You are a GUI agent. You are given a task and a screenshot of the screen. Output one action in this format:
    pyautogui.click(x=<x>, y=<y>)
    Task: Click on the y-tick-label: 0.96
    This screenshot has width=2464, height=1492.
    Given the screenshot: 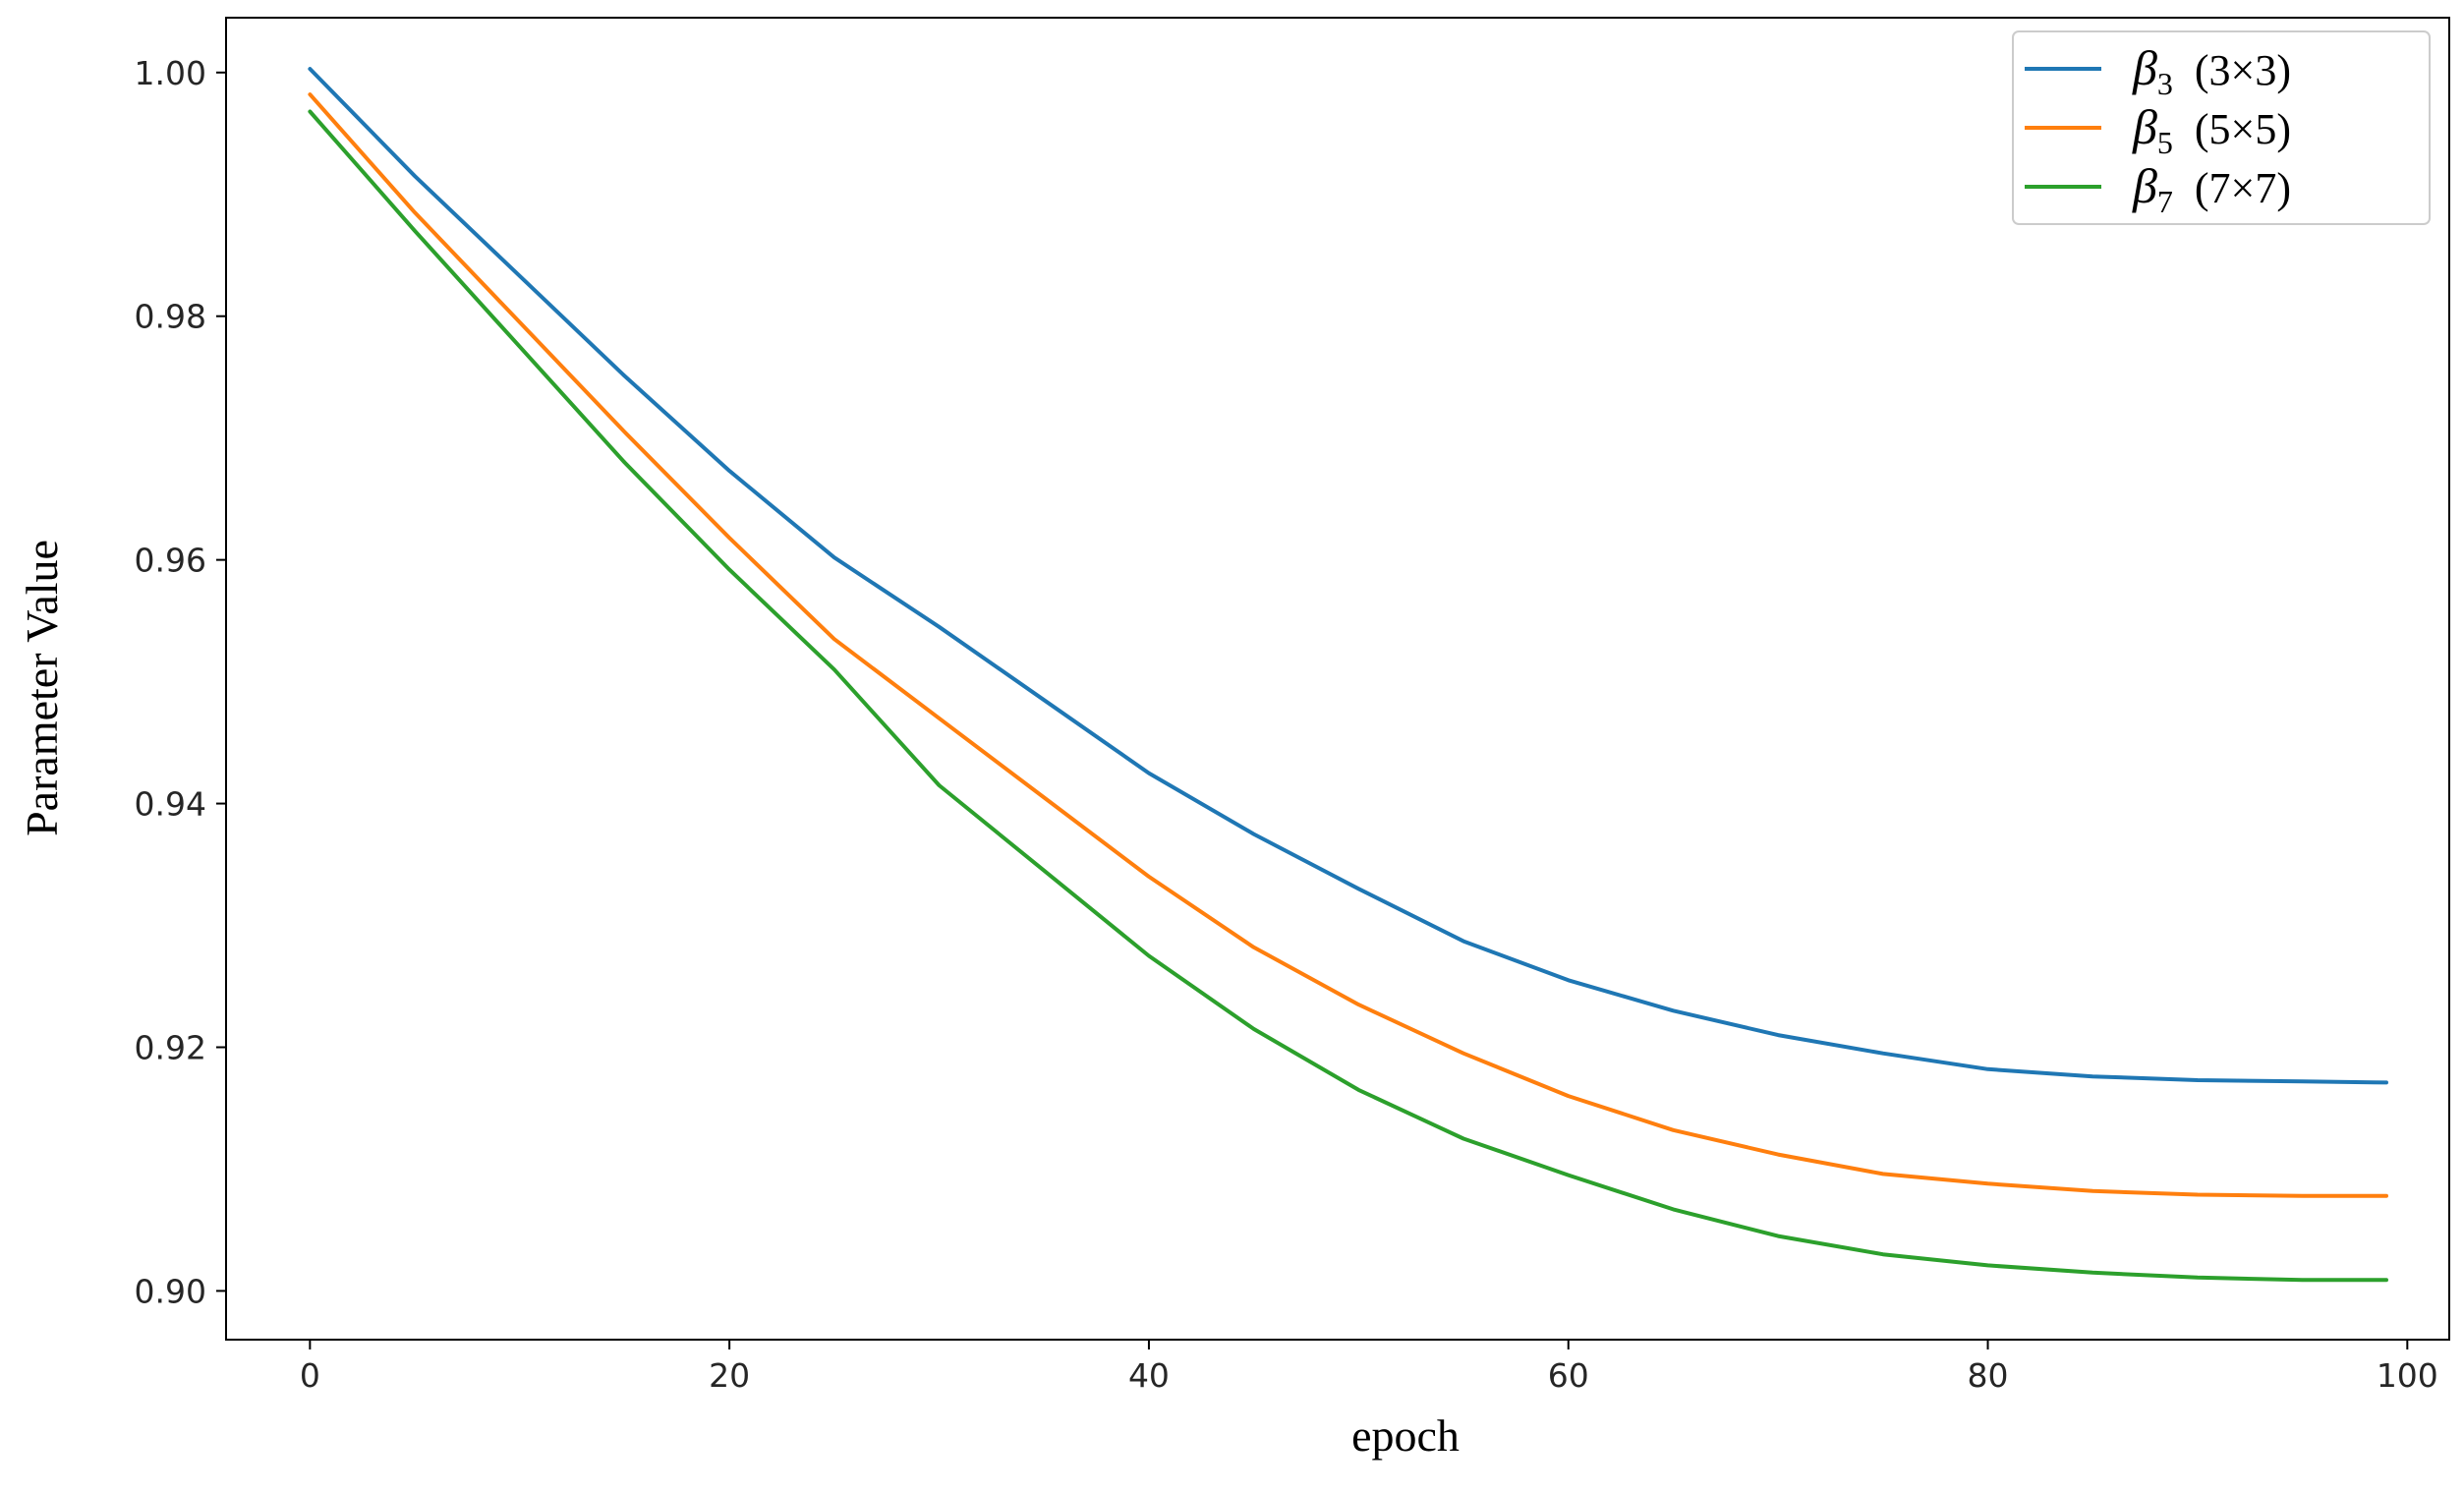 What is the action you would take?
    pyautogui.click(x=170, y=561)
    